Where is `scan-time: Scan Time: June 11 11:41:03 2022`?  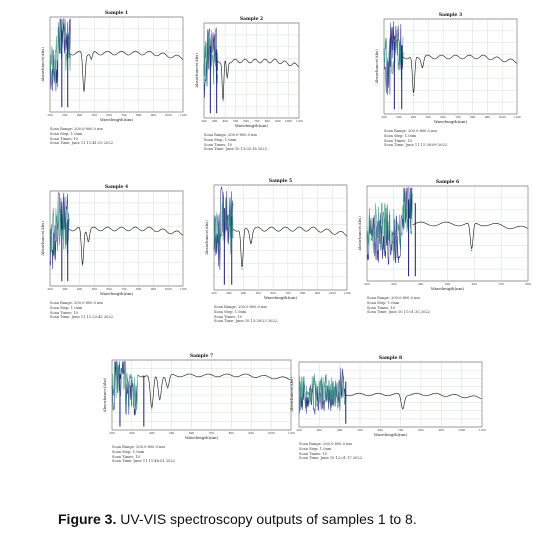
scan-time: Scan Time: June 11 11:41:03 2022 is located at coordinates (81, 143).